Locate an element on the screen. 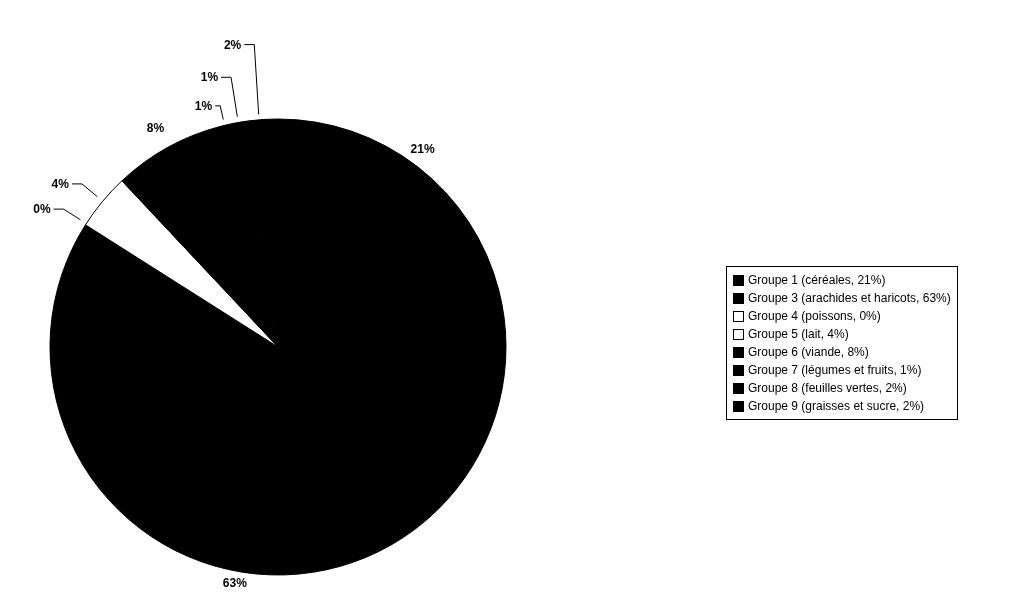 Image resolution: width=1009 pixels, height=604 pixels. legend-label: Groupe 4 (poissons, 0%) is located at coordinates (814, 316).